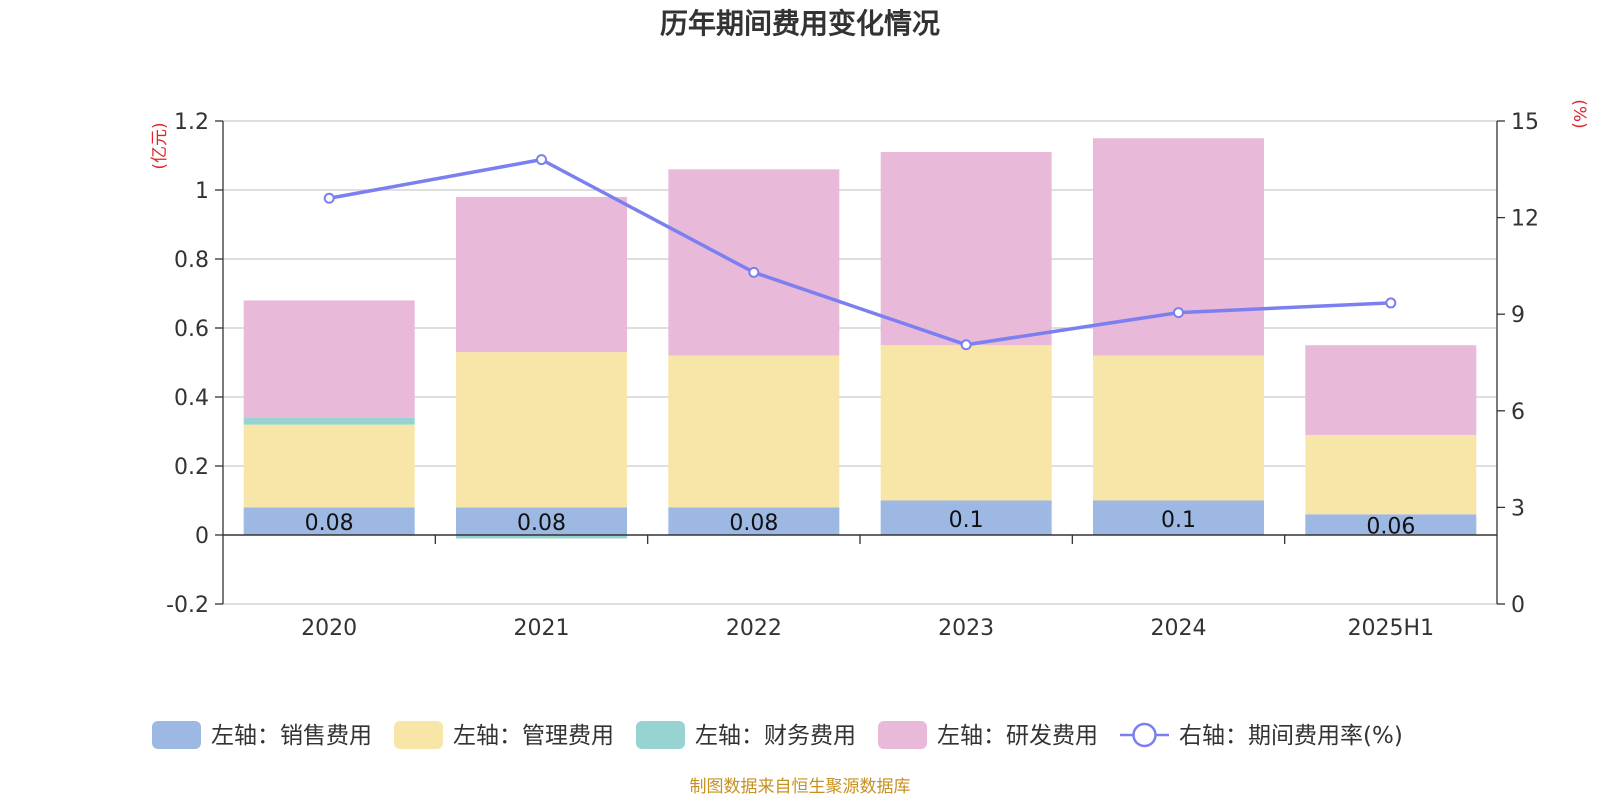  Describe the element at coordinates (1017, 736) in the screenshot. I see `legend-label: 左轴：研发费用` at that location.